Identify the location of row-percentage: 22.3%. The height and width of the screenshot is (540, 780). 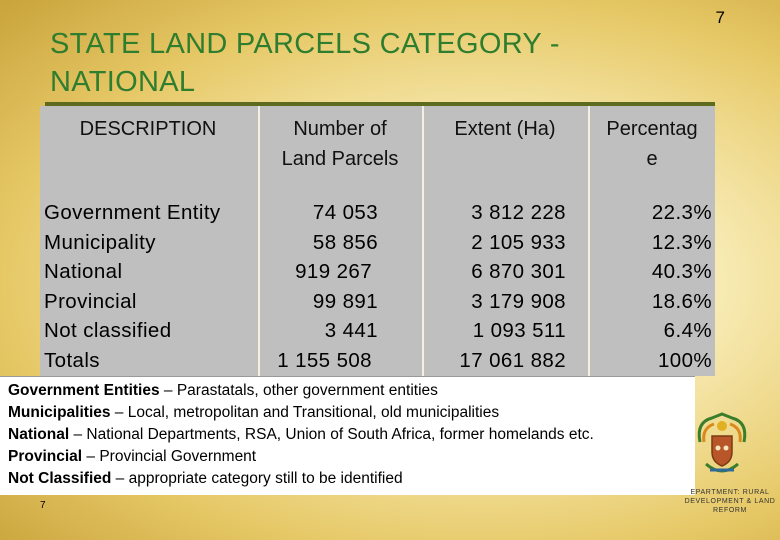
(681, 212).